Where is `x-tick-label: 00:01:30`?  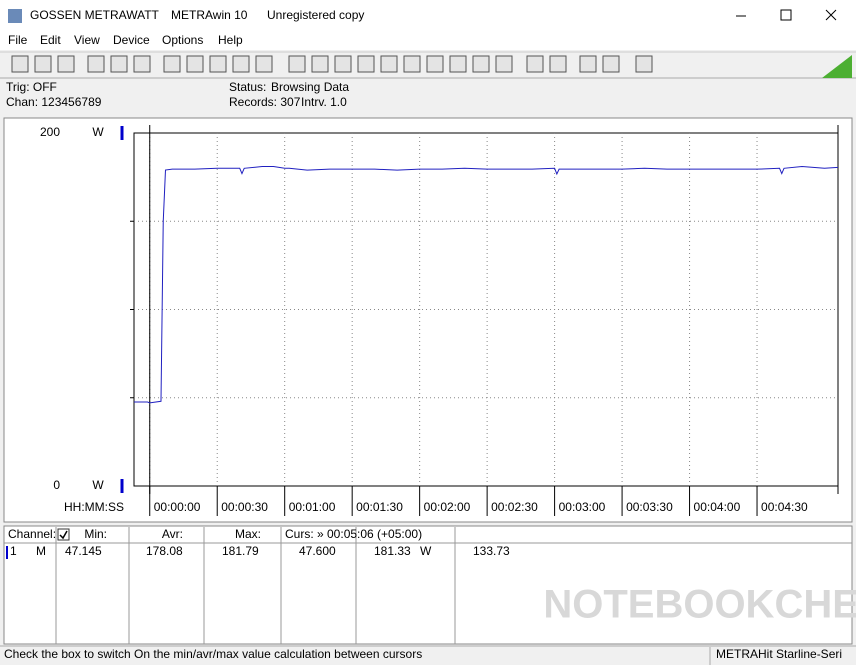
x-tick-label: 00:01:30 is located at coordinates (379, 507).